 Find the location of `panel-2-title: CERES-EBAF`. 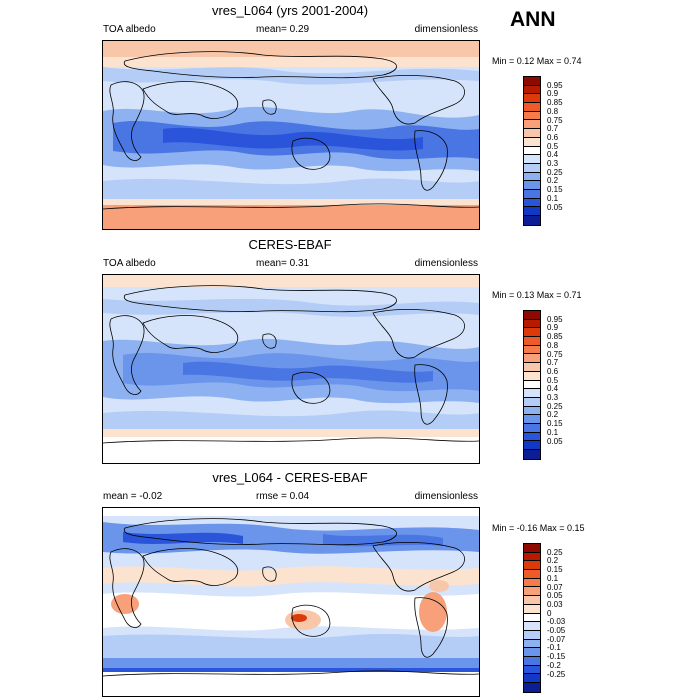

panel-2-title: CERES-EBAF is located at coordinates (290, 244).